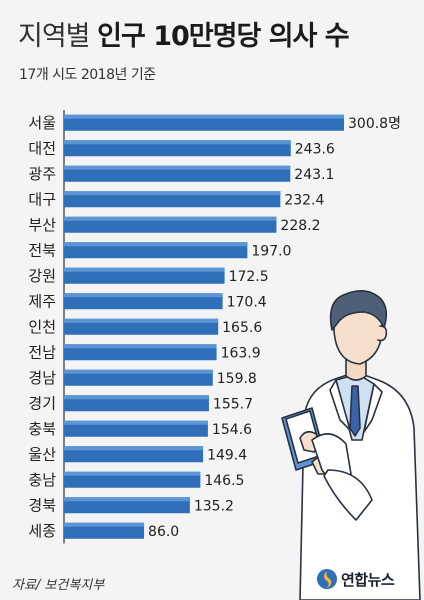  What do you see at coordinates (223, 36) in the screenshot?
I see `title-main: 인구 10만명당 의사 수` at bounding box center [223, 36].